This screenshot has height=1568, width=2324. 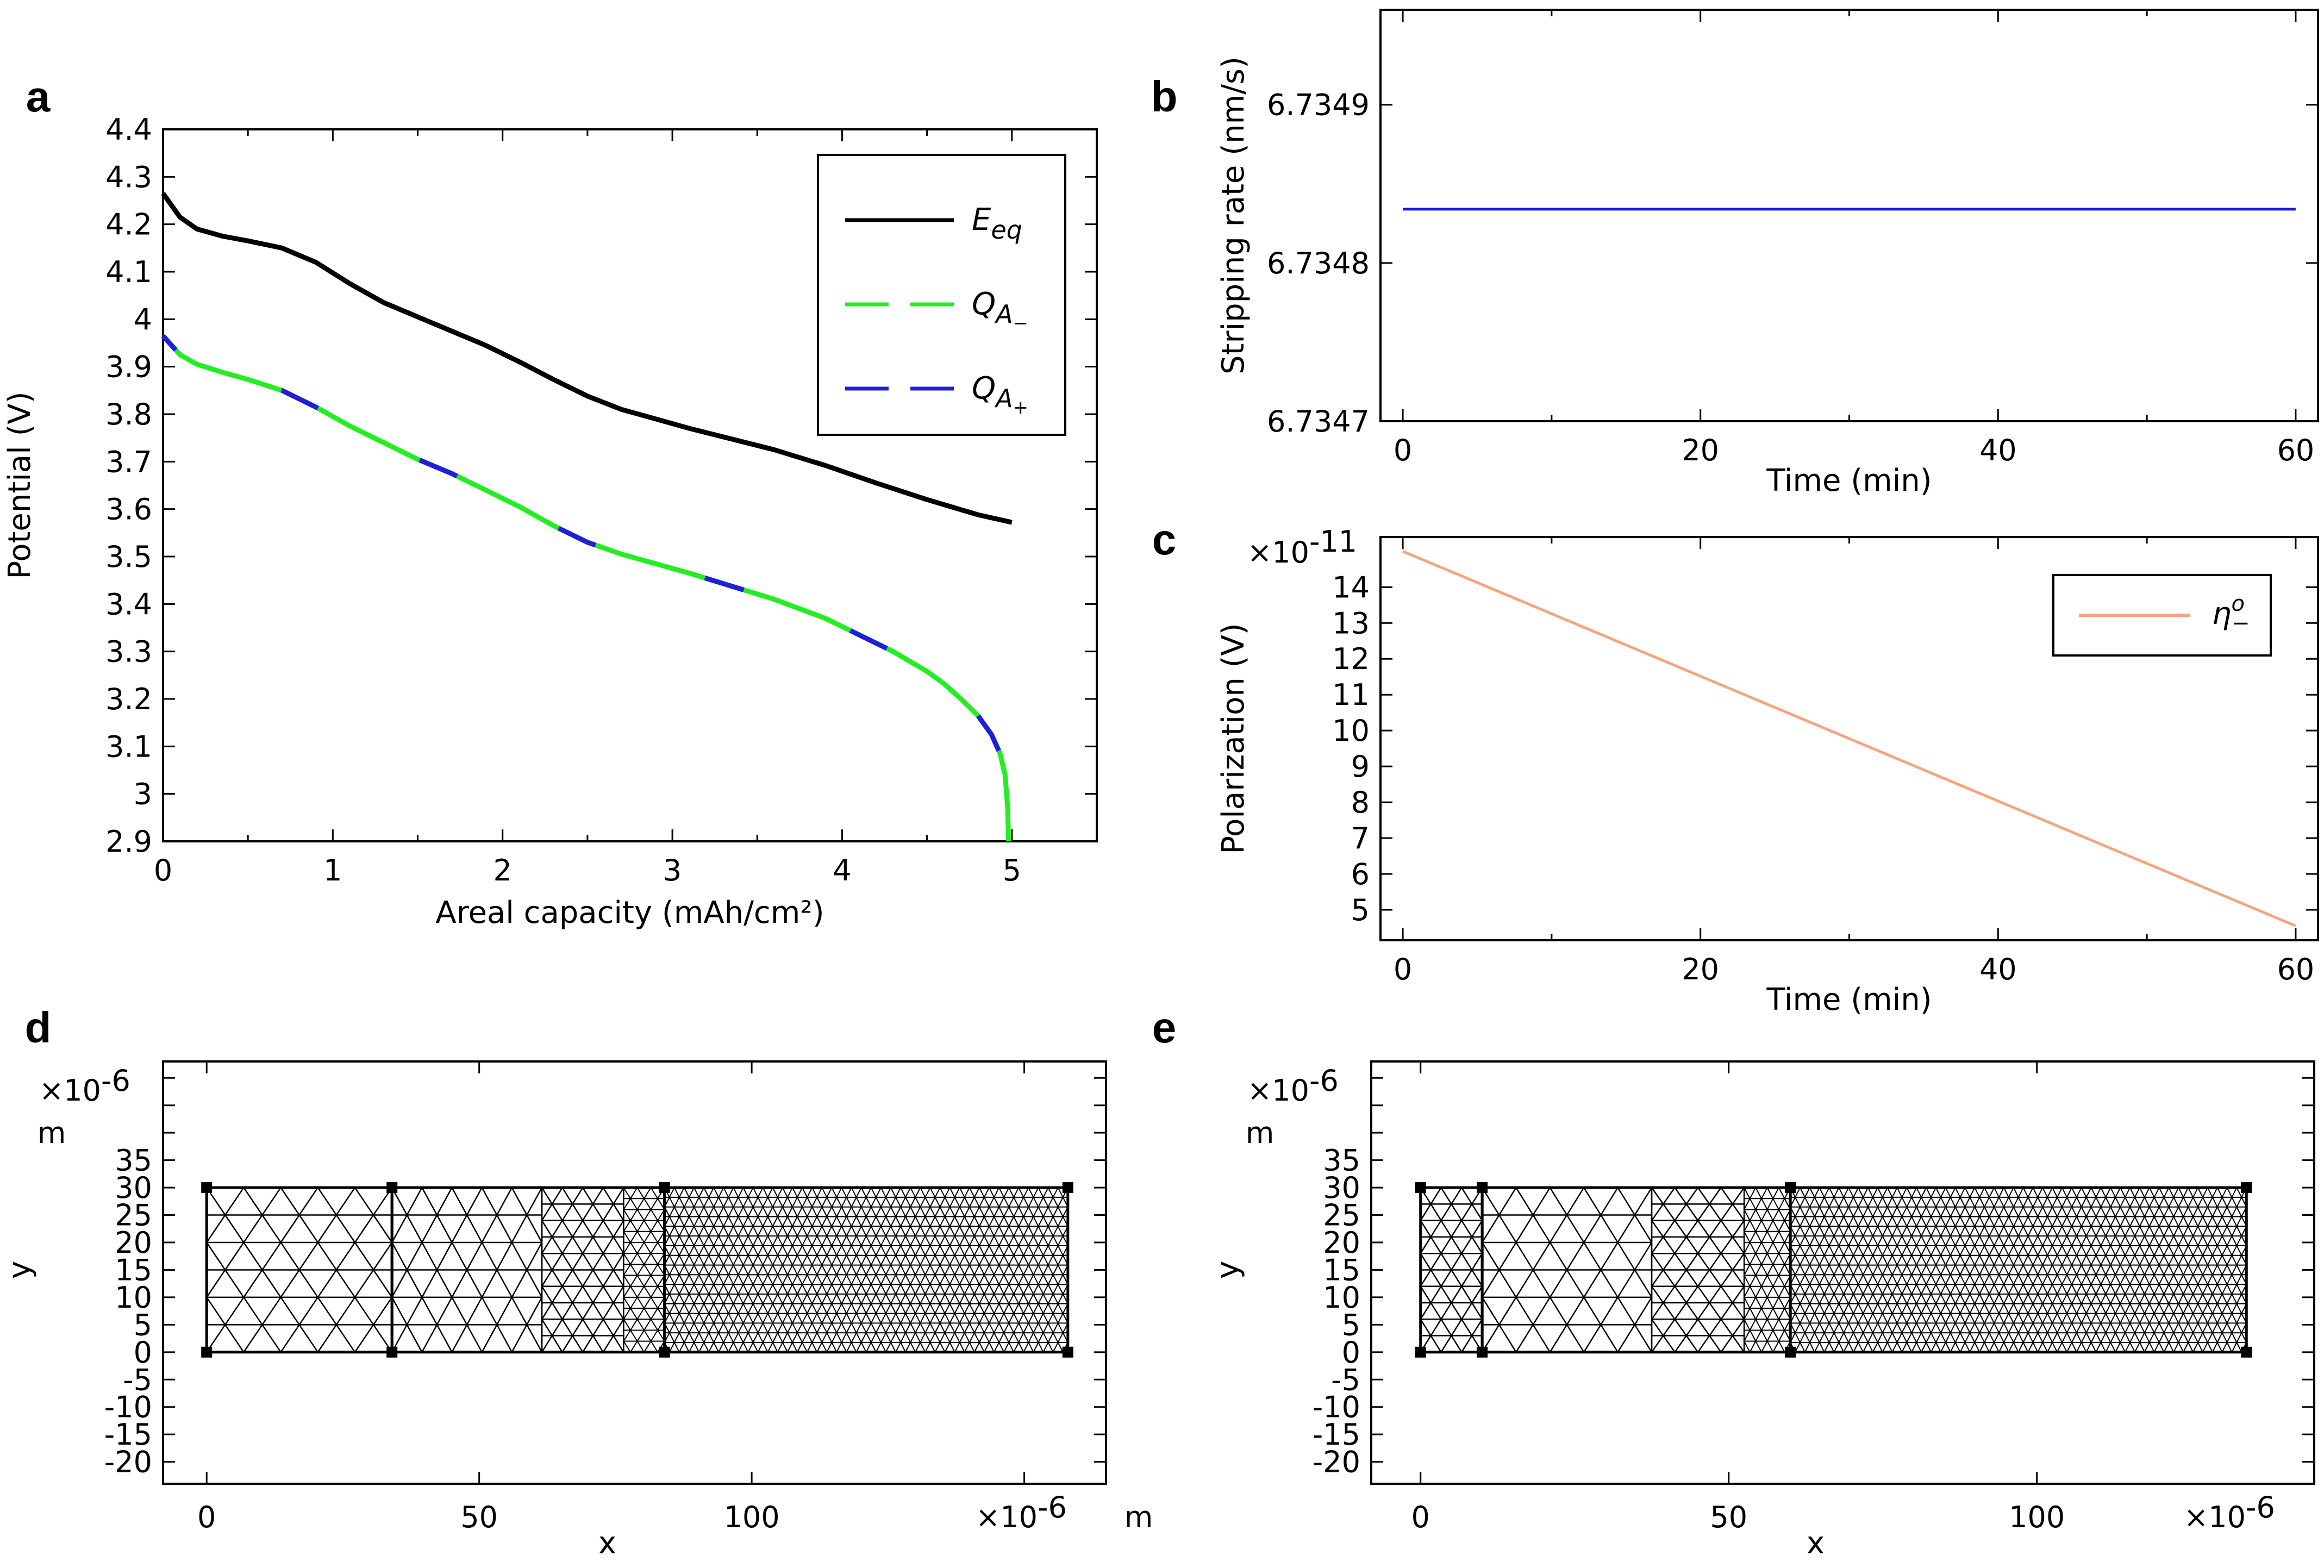 What do you see at coordinates (1012, 870) in the screenshot?
I see `x-tick-label: 5` at bounding box center [1012, 870].